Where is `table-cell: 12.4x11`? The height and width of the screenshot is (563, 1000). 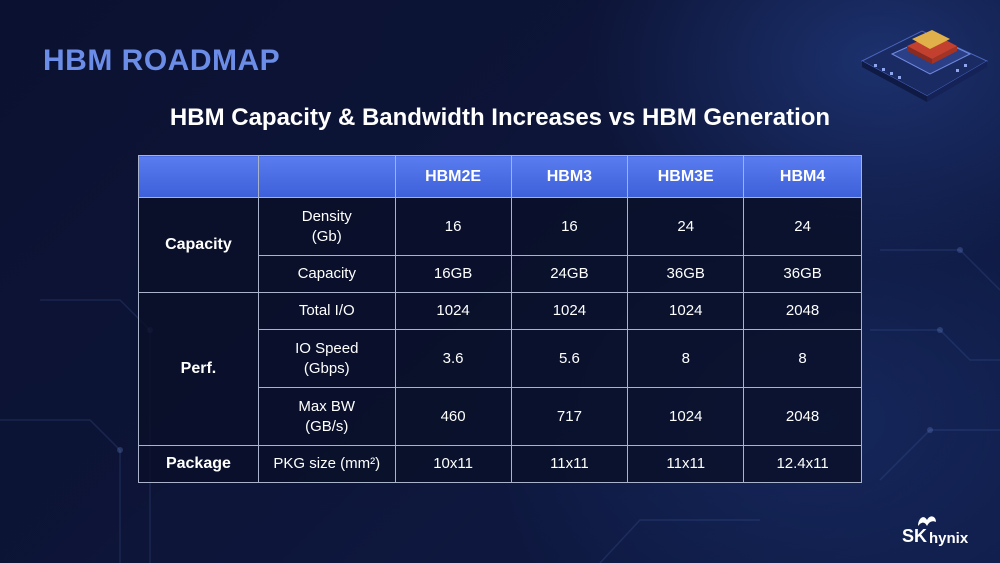
table-cell: 12.4x11 is located at coordinates (802, 464).